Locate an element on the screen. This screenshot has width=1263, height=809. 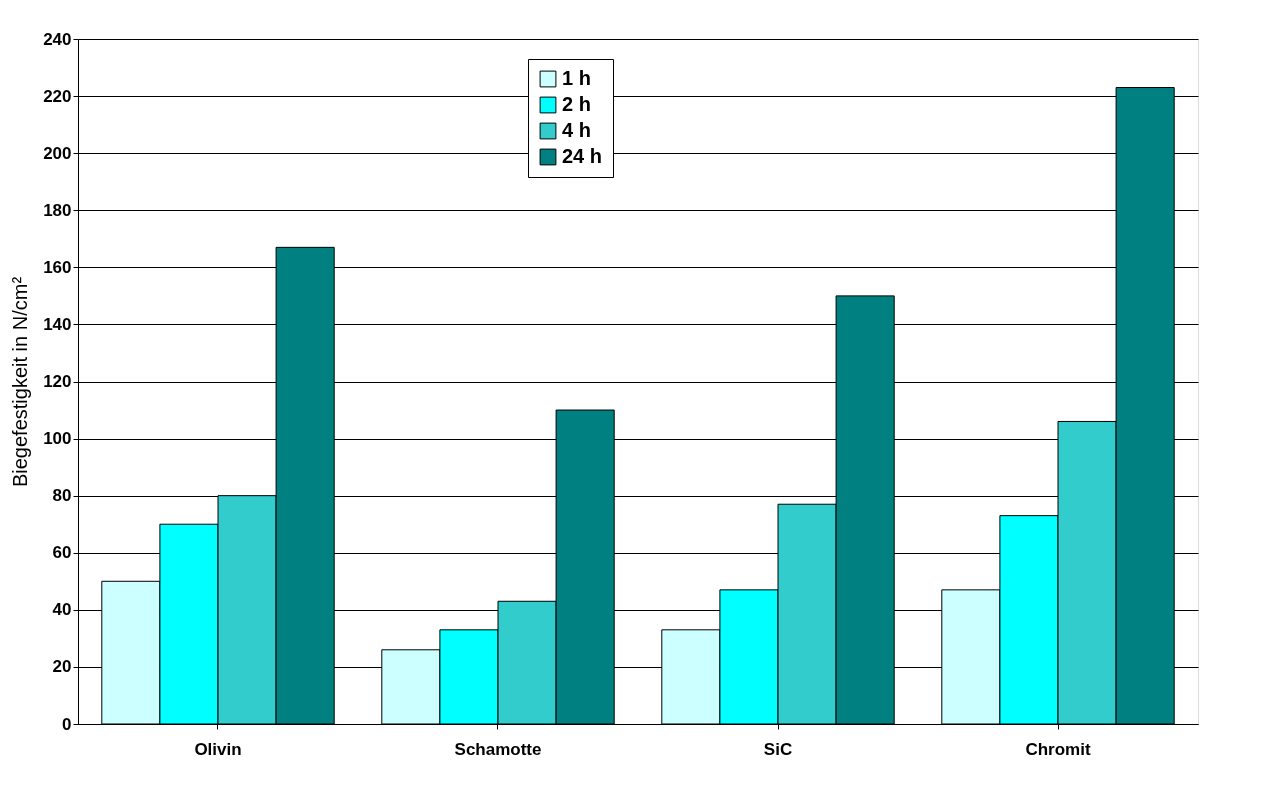
x-tick-label: Olivin is located at coordinates (218, 749).